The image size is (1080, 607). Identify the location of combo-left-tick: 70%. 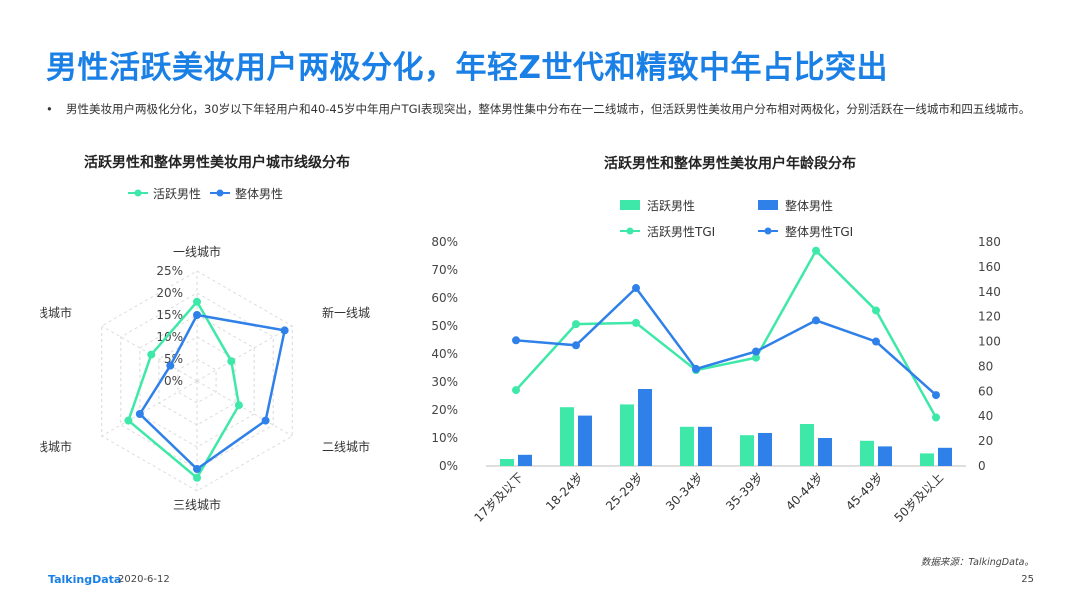
(444, 270).